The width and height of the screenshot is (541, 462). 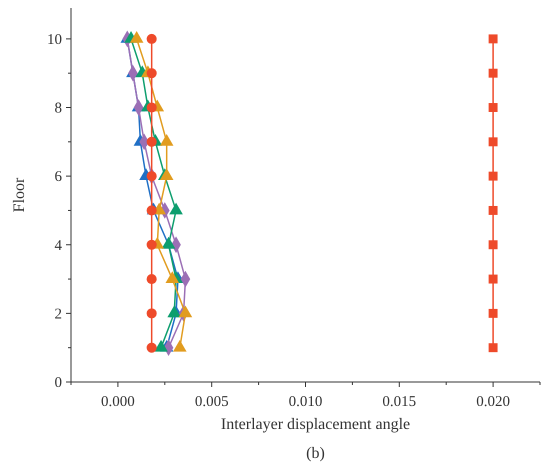 I want to click on x-tick-label: 0.010, so click(x=305, y=402).